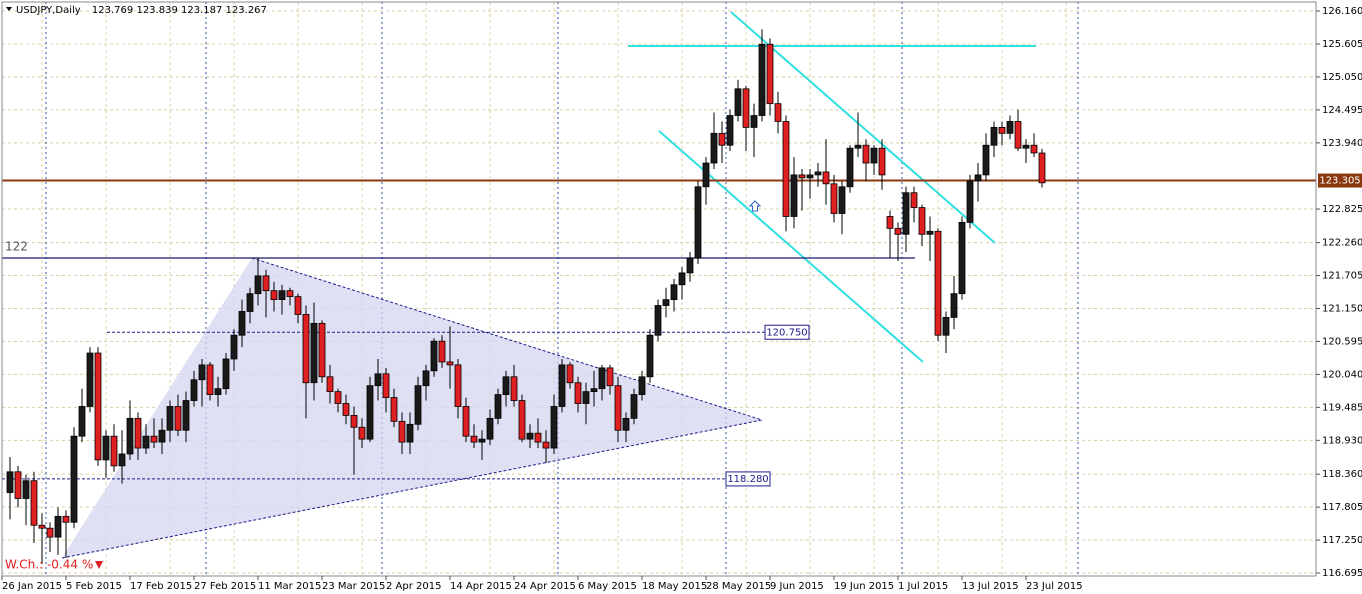  I want to click on y-tick-label: 122.825, so click(1342, 209).